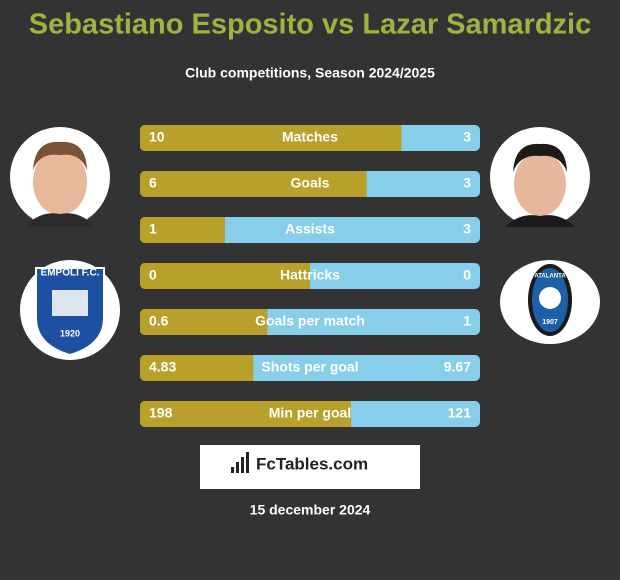 This screenshot has height=580, width=620. I want to click on stat-label: Shots per goal, so click(309, 367).